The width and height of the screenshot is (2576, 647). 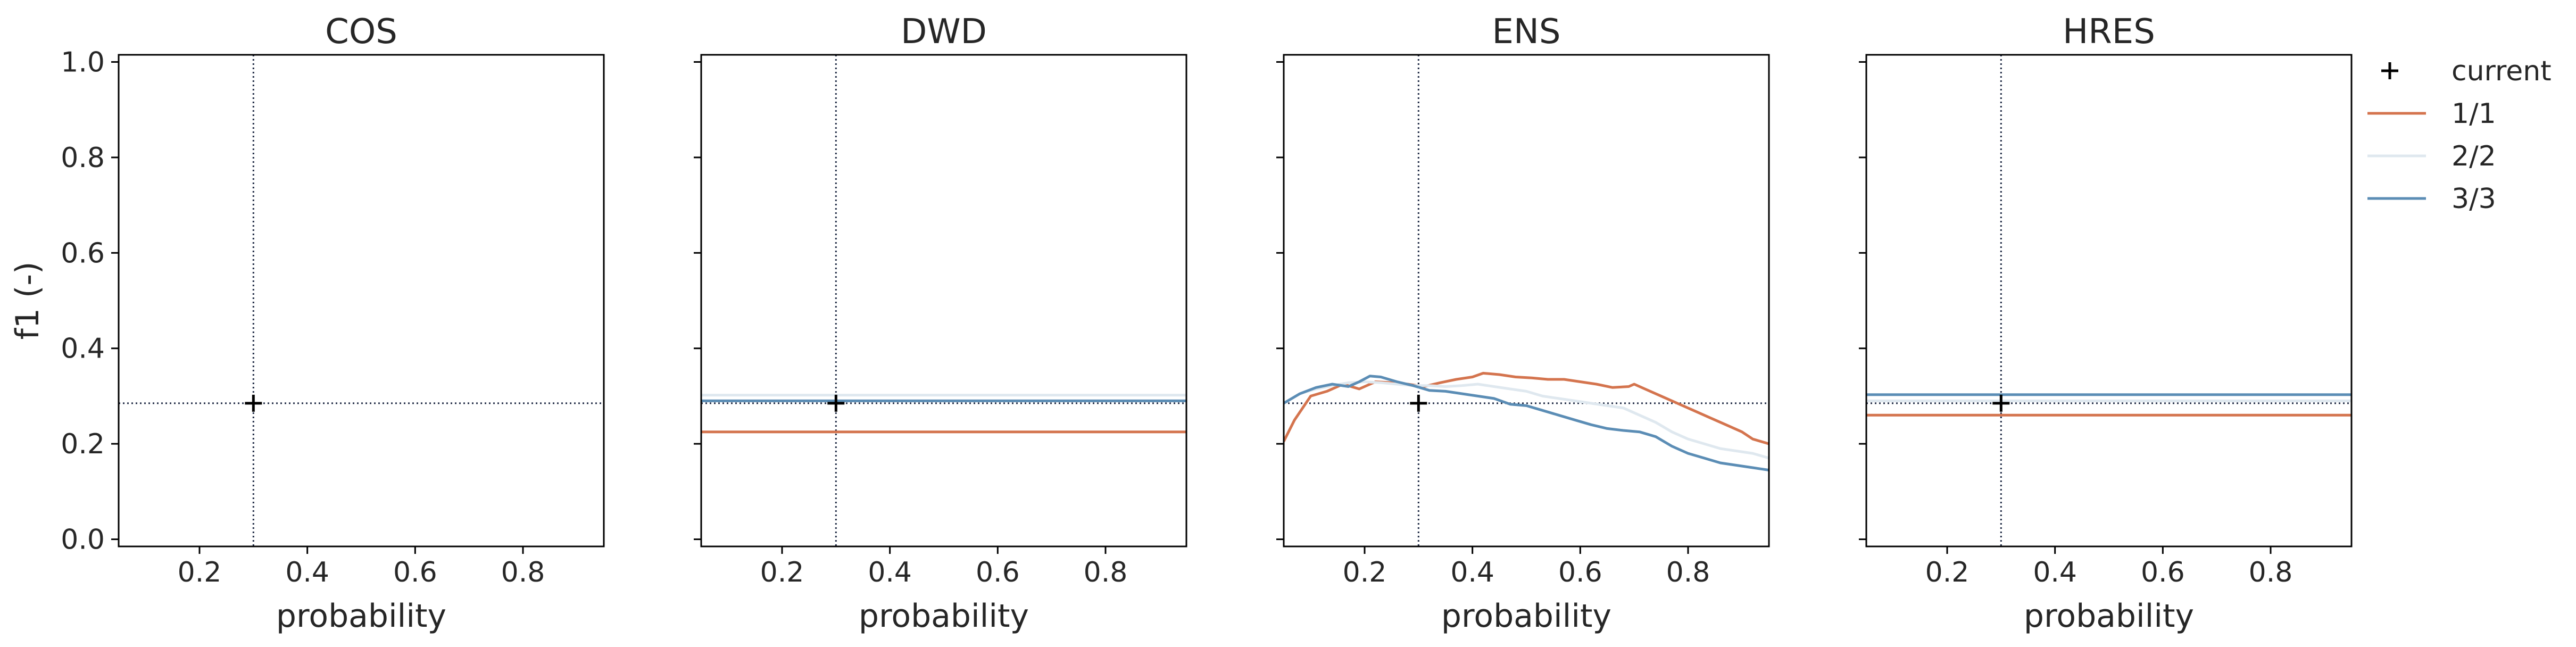 What do you see at coordinates (27, 301) in the screenshot?
I see `y-axis-label: f1 (-)` at bounding box center [27, 301].